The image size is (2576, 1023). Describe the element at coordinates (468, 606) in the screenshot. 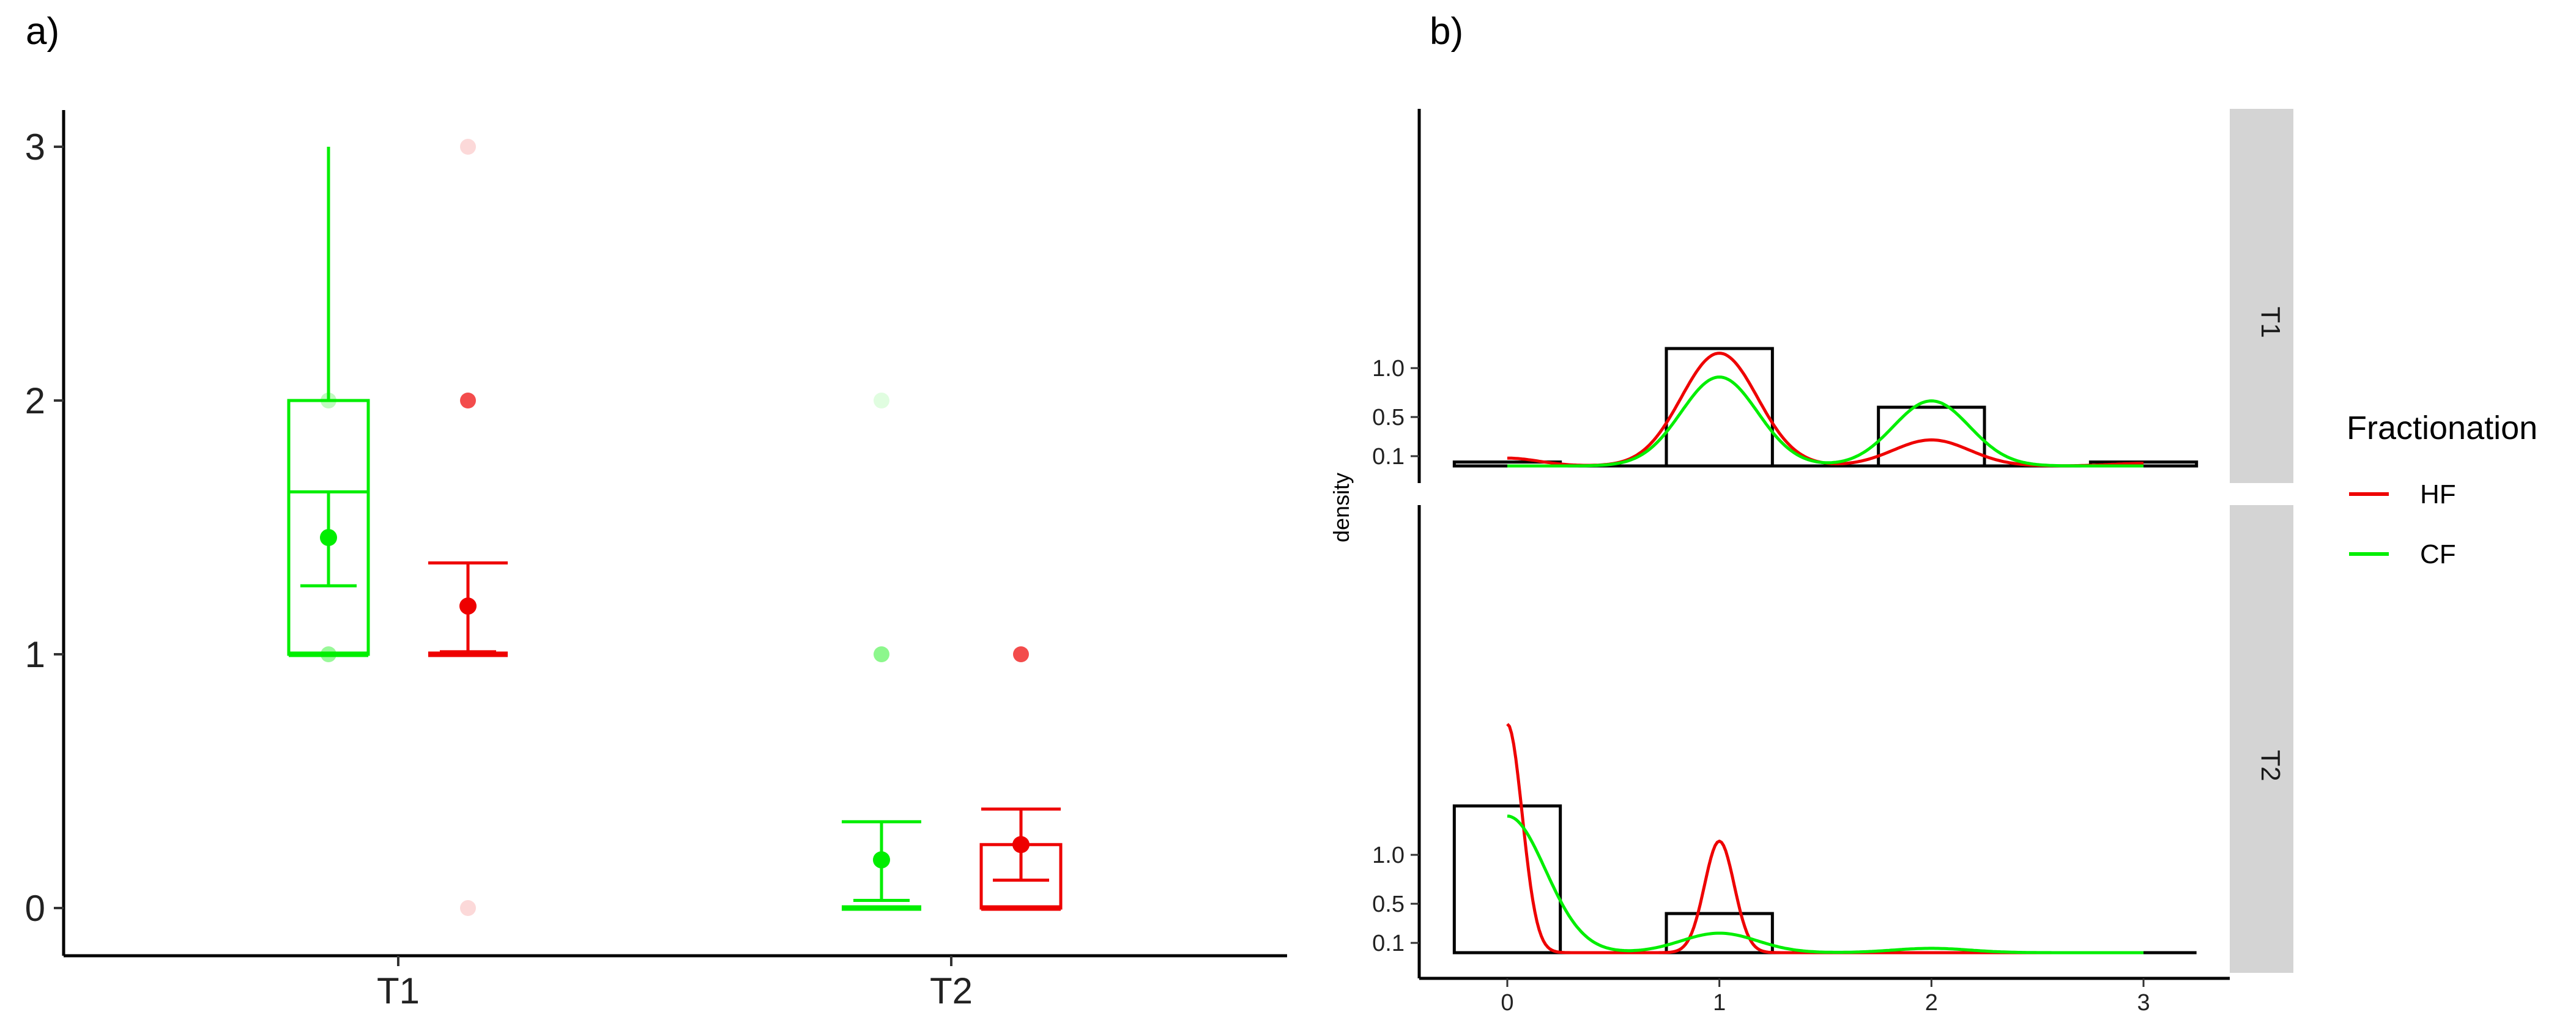

I see `mean-point-t1-hf` at that location.